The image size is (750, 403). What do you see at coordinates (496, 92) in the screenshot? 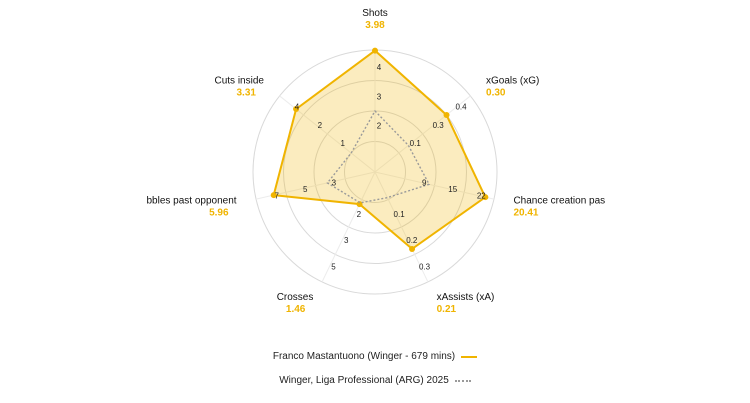
I see `value-label-2: 0.30` at bounding box center [496, 92].